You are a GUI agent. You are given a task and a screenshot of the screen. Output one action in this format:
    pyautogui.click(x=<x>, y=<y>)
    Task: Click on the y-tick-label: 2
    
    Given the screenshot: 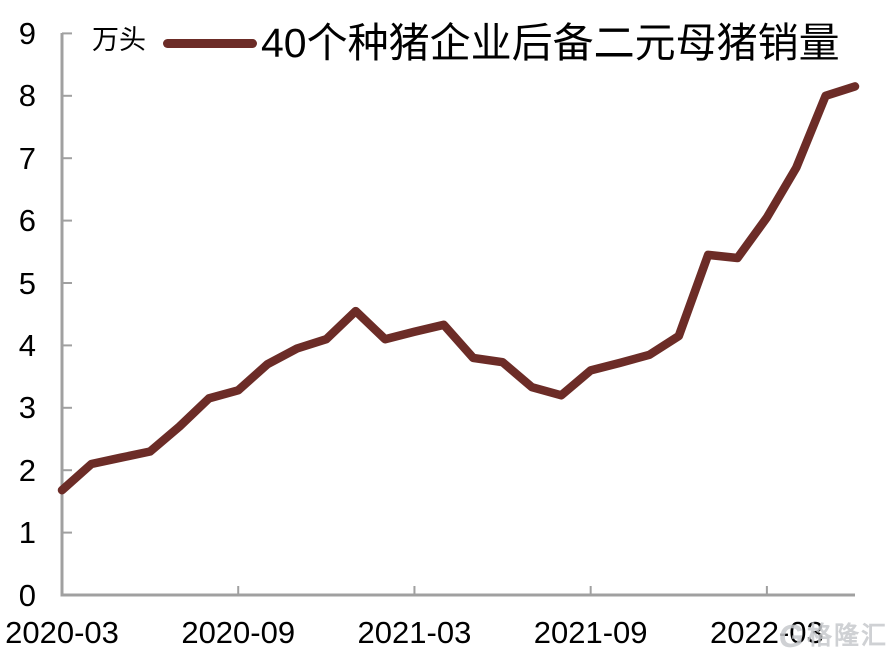 What is the action you would take?
    pyautogui.click(x=27, y=470)
    